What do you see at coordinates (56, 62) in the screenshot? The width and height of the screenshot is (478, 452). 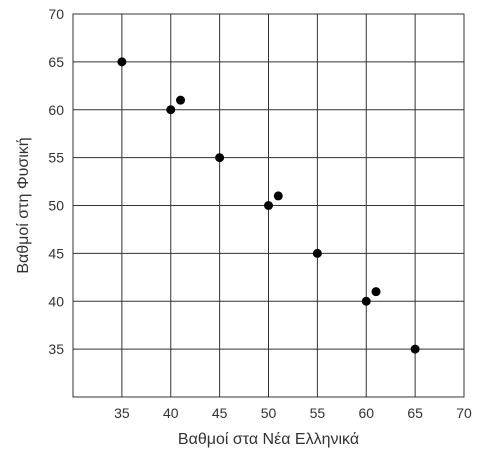 I see `y-tick-label: 65` at bounding box center [56, 62].